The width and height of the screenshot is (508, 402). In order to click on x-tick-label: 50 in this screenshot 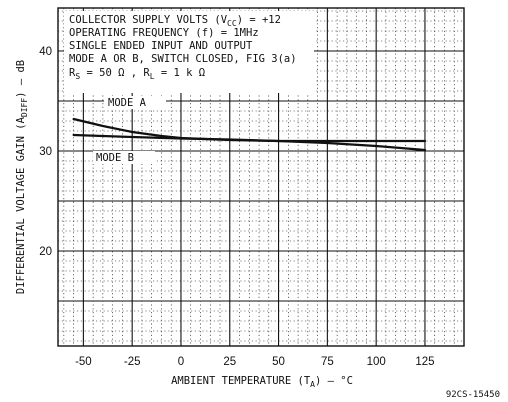, I will do `click(278, 362)`.